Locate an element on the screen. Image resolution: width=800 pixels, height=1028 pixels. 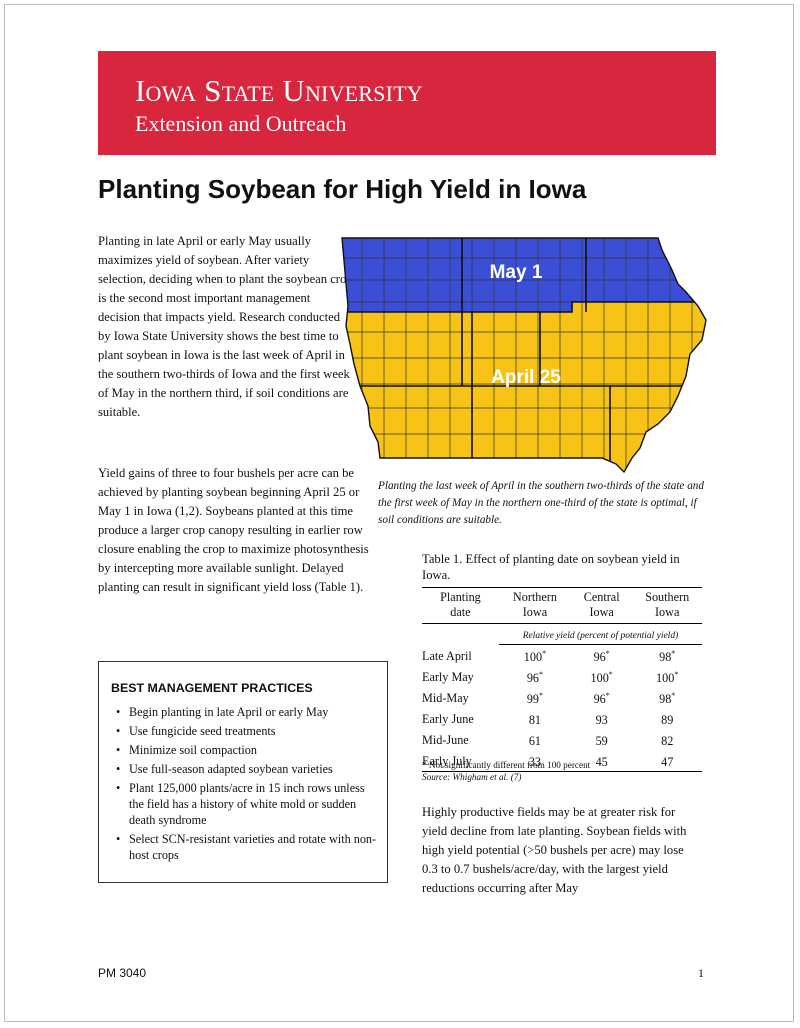
map-northeast-yellow is located at coordinates (639, 314).